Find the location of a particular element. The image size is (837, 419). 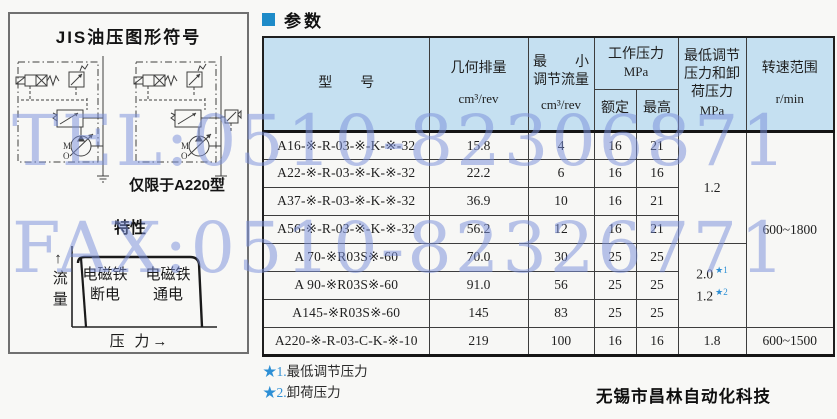

col-header-displacement: 几何排量 cm³/rev is located at coordinates (478, 84).